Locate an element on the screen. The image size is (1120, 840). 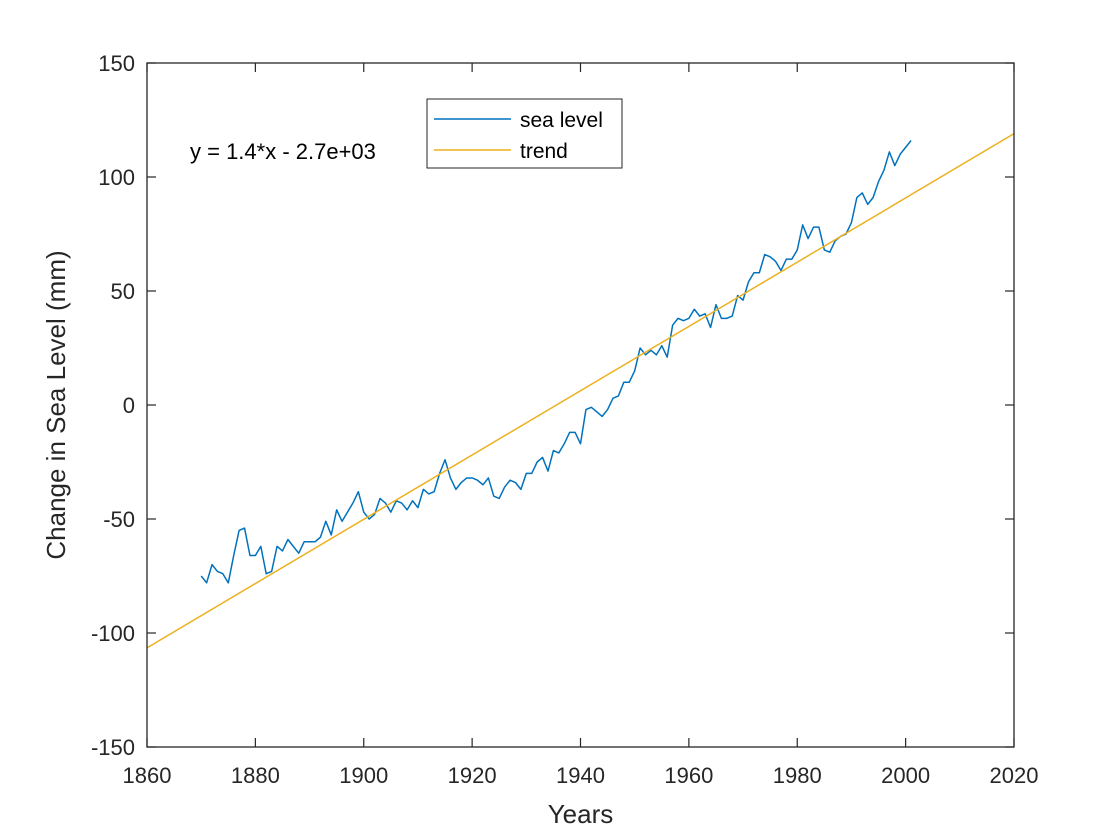
x-tick-label: 1880 is located at coordinates (255, 775).